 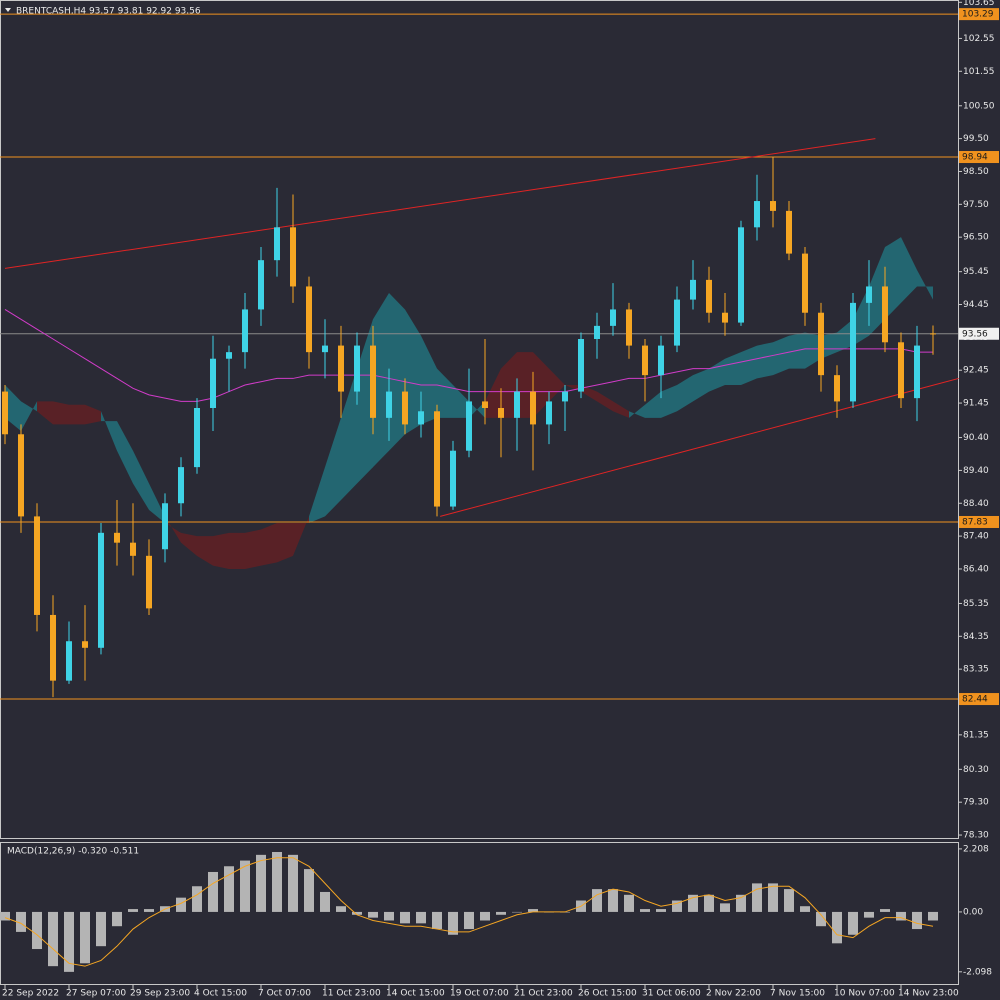 I want to click on signal-line, so click(x=469, y=912).